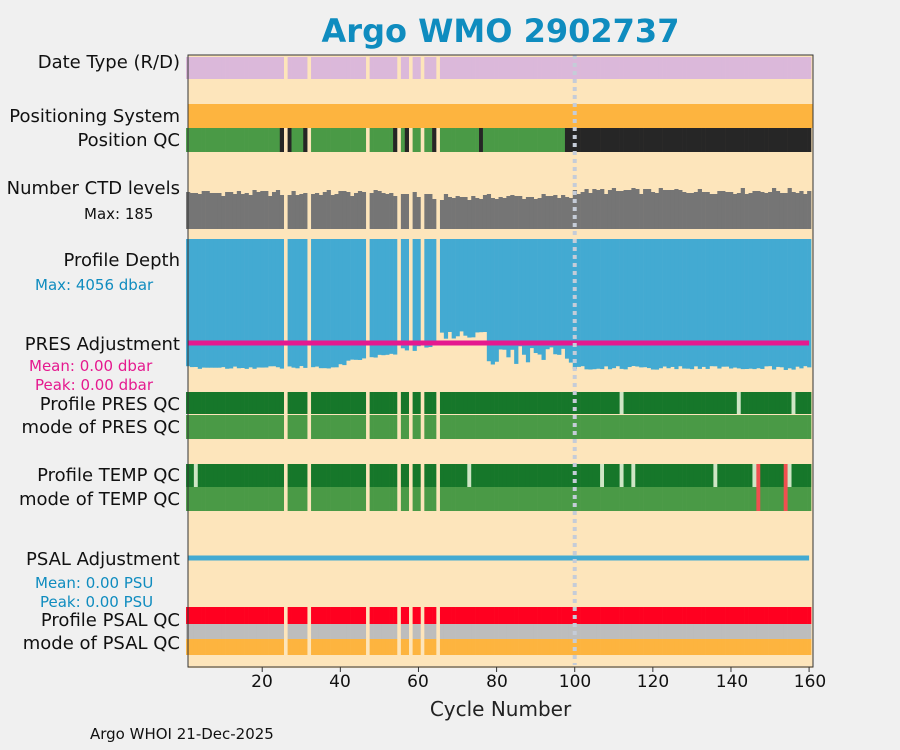 The height and width of the screenshot is (750, 900). I want to click on label-position-qc: Position QC, so click(128, 140).